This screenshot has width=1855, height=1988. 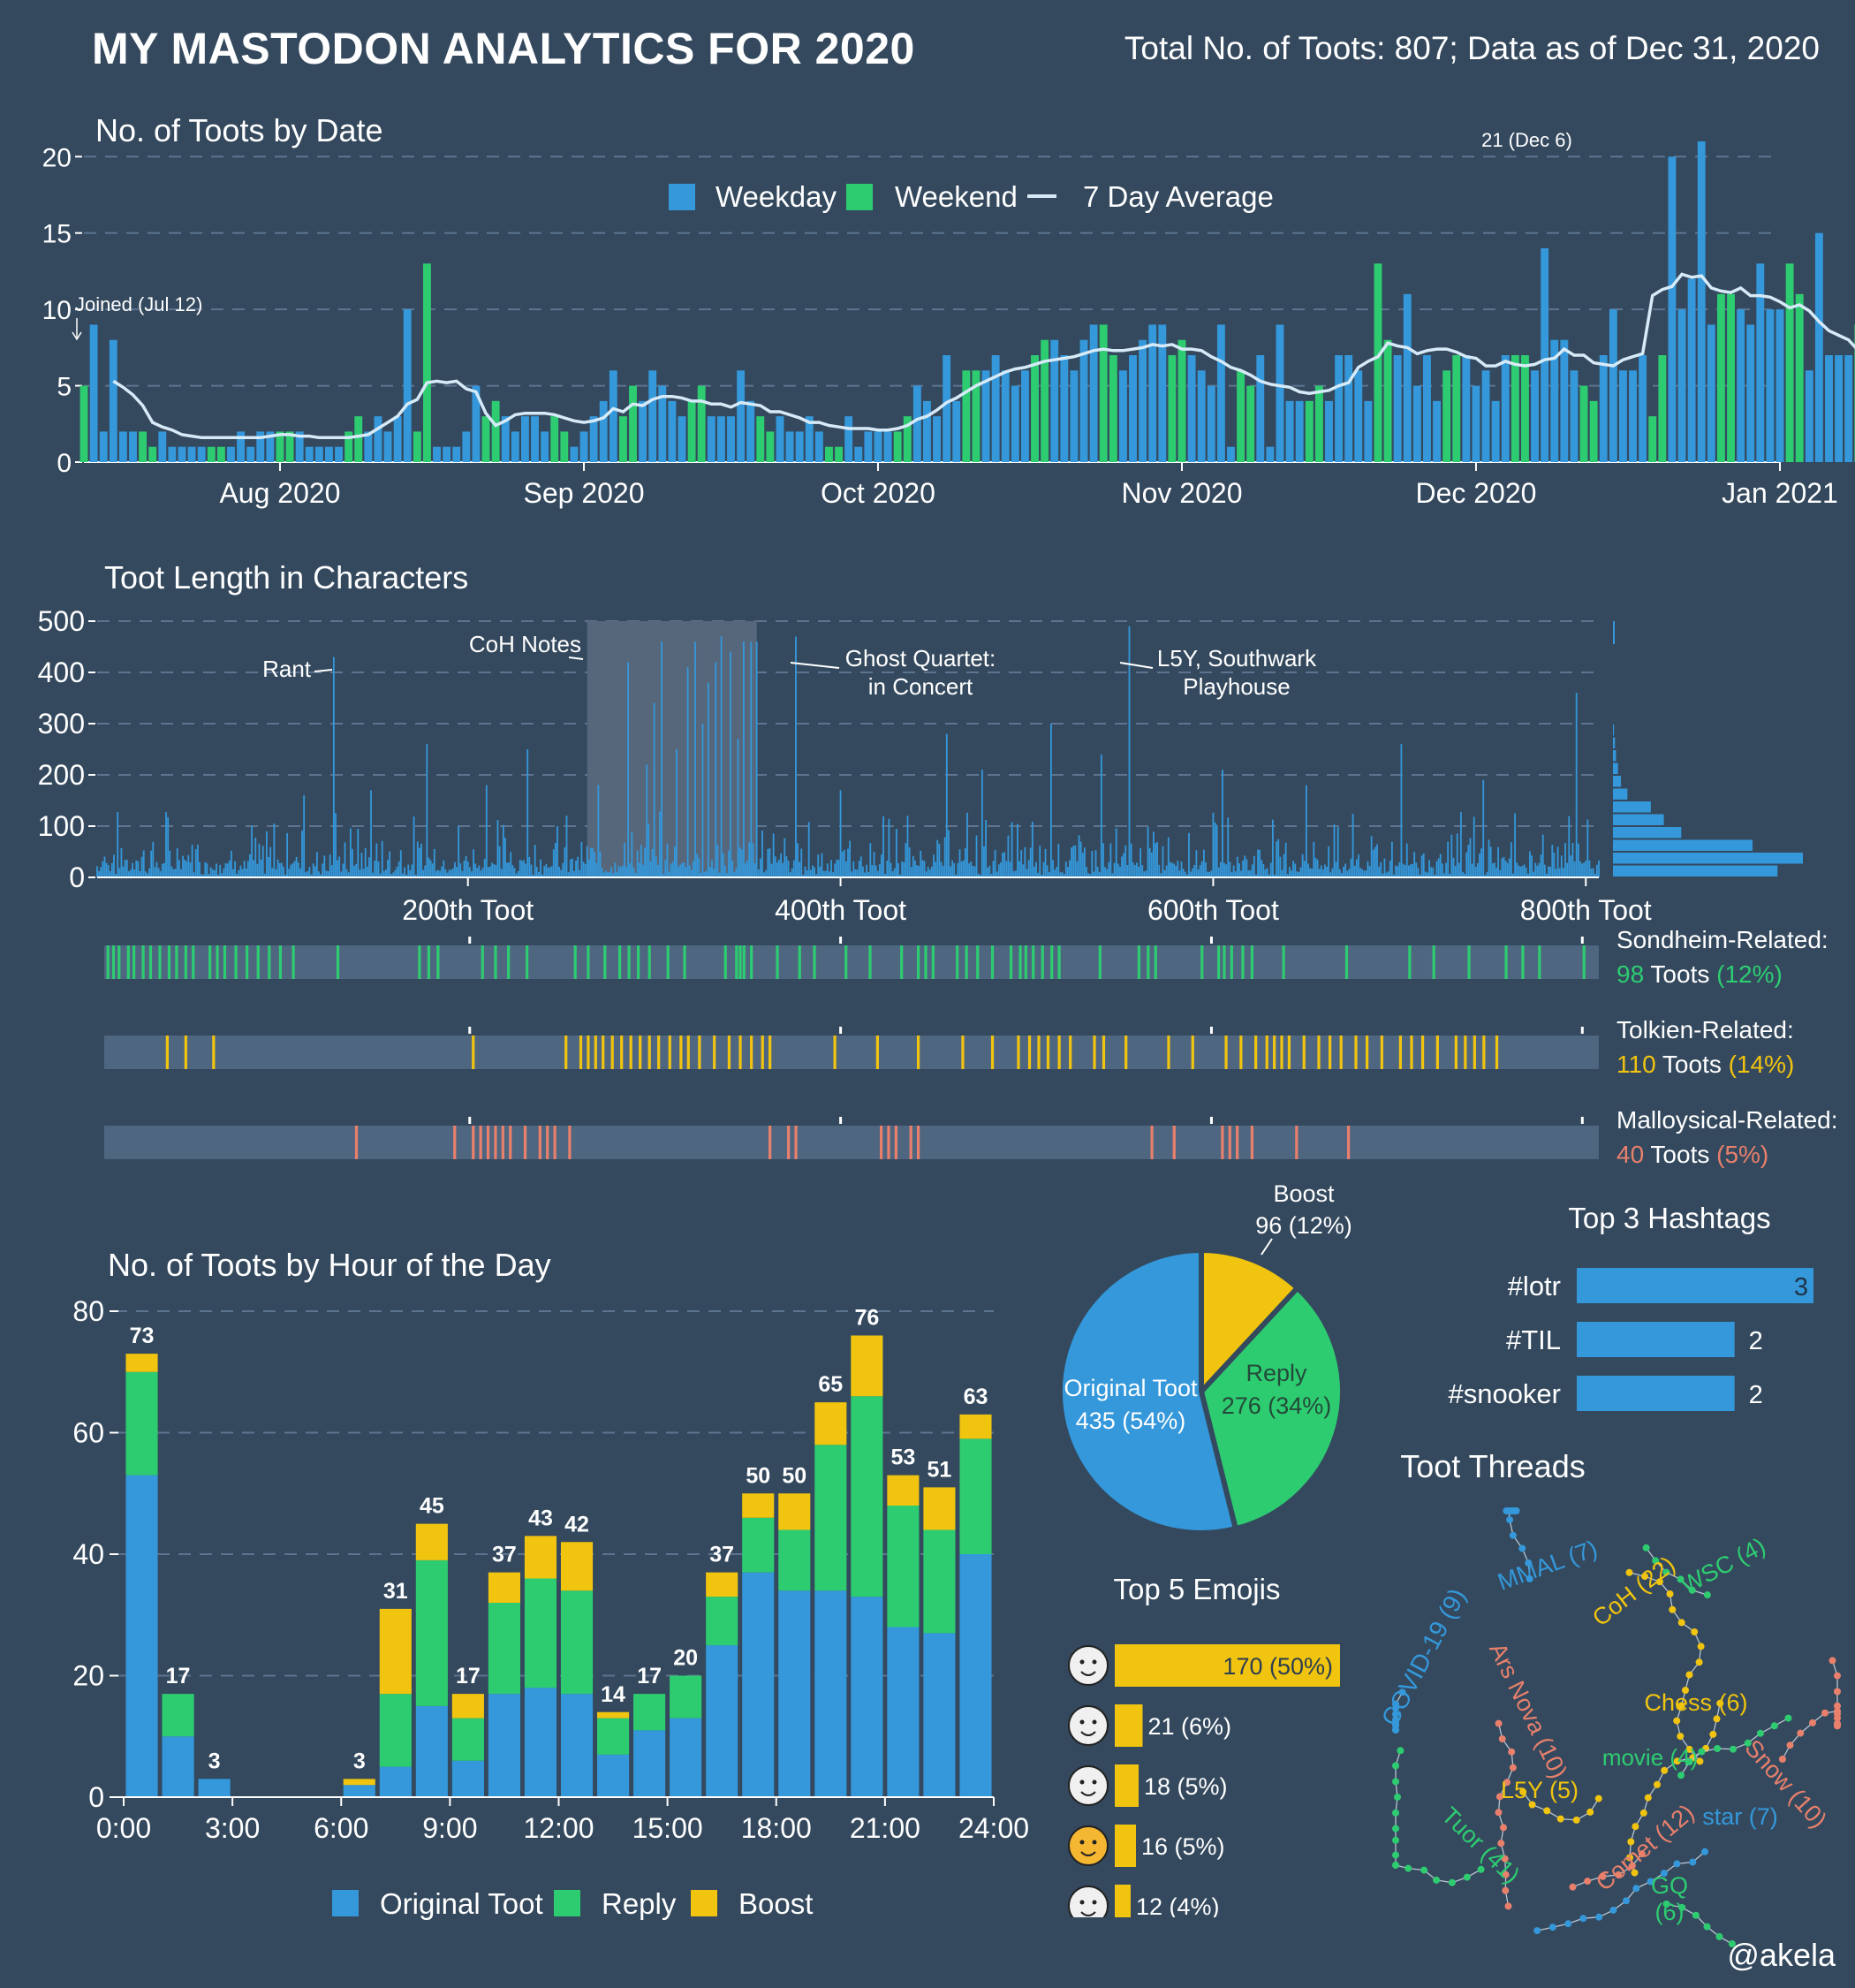 What do you see at coordinates (1271, 1408) in the screenshot?
I see `pie-slice` at bounding box center [1271, 1408].